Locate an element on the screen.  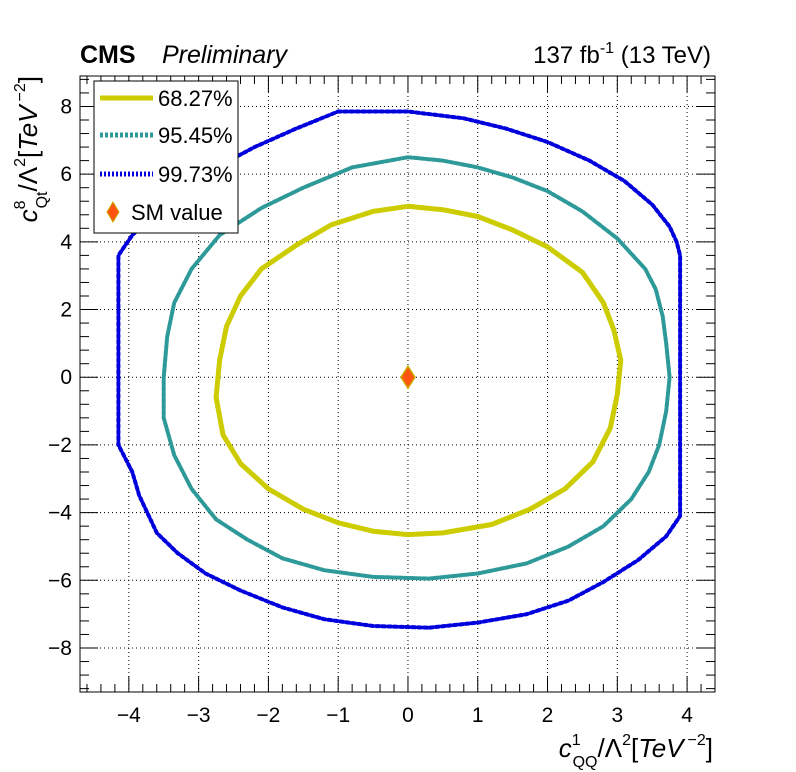
y-label-sup: 8 is located at coordinates (20, 204).